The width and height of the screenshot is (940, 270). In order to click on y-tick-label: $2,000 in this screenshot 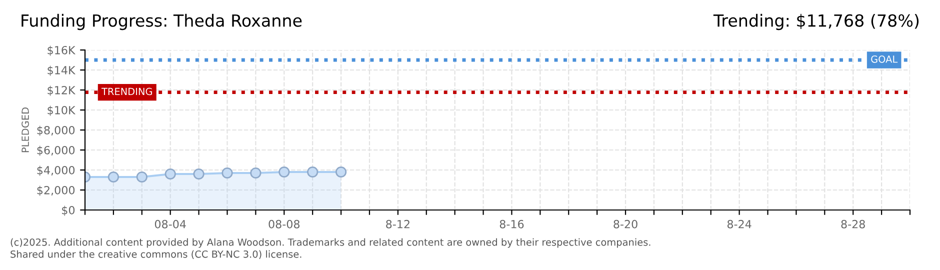, I will do `click(56, 191)`.